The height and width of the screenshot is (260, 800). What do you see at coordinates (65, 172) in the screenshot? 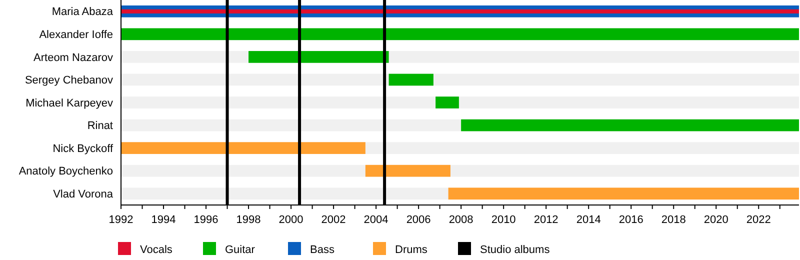
I see `y-tick-label: Anatoly Boychenko` at bounding box center [65, 172].